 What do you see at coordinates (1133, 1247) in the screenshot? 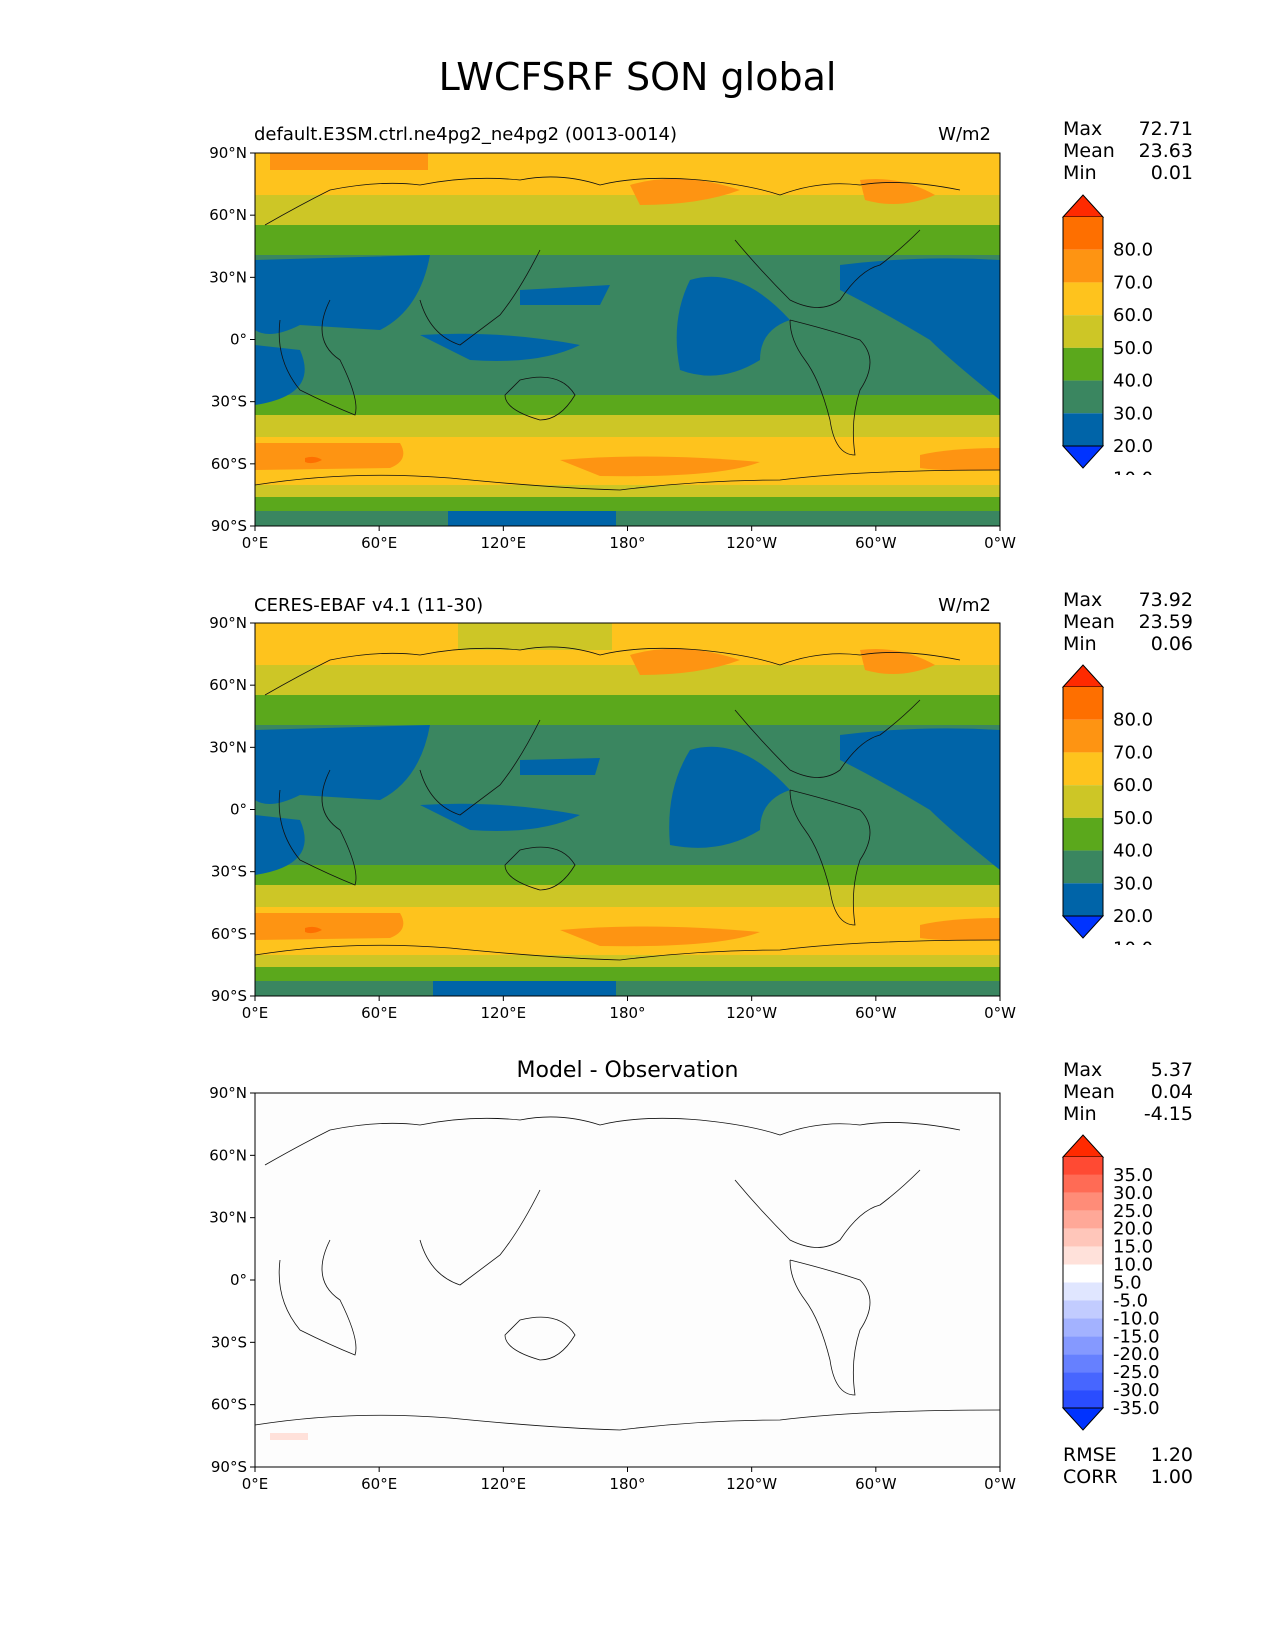
I see `colorbar-tick-label: 15.0` at bounding box center [1133, 1247].